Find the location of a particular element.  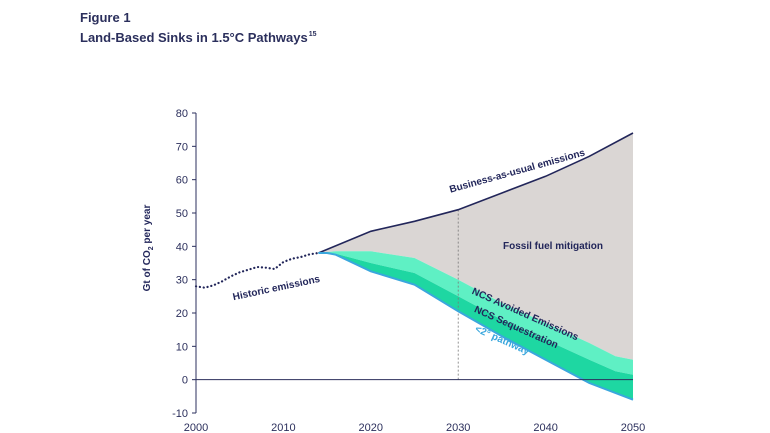

y-tick-label: 10 is located at coordinates (182, 347).